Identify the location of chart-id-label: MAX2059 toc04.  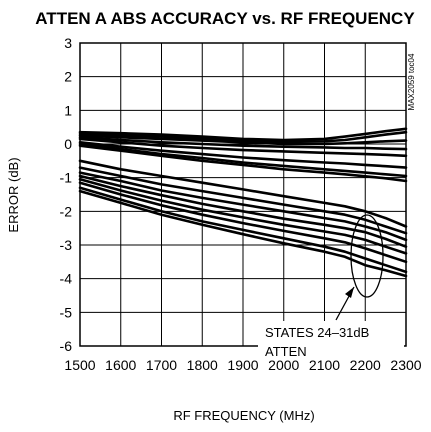
(411, 81).